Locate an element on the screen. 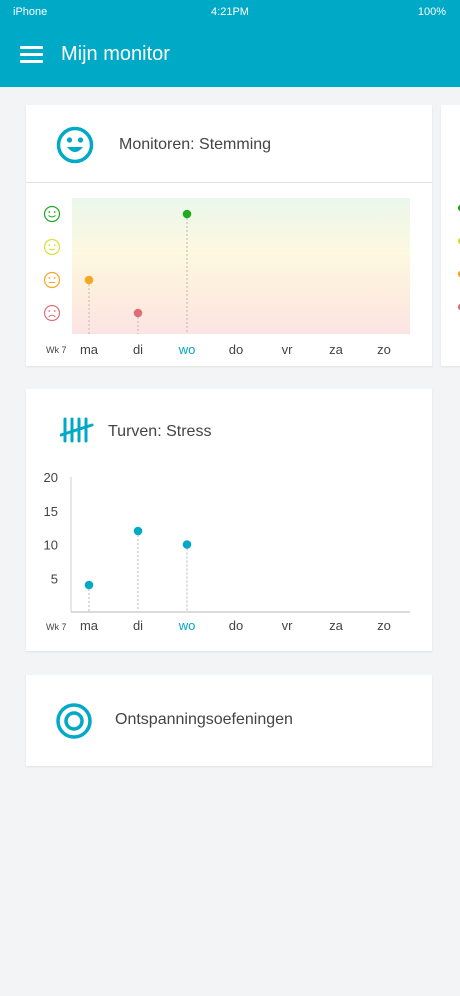 This screenshot has height=996, width=460. stress-x-label-zo: zo is located at coordinates (384, 625).